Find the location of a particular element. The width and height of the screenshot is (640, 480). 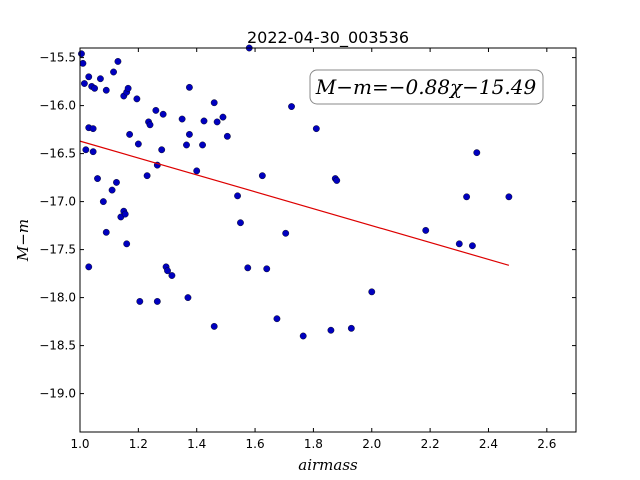

y-tick-label: −15.5 is located at coordinates (57, 58).